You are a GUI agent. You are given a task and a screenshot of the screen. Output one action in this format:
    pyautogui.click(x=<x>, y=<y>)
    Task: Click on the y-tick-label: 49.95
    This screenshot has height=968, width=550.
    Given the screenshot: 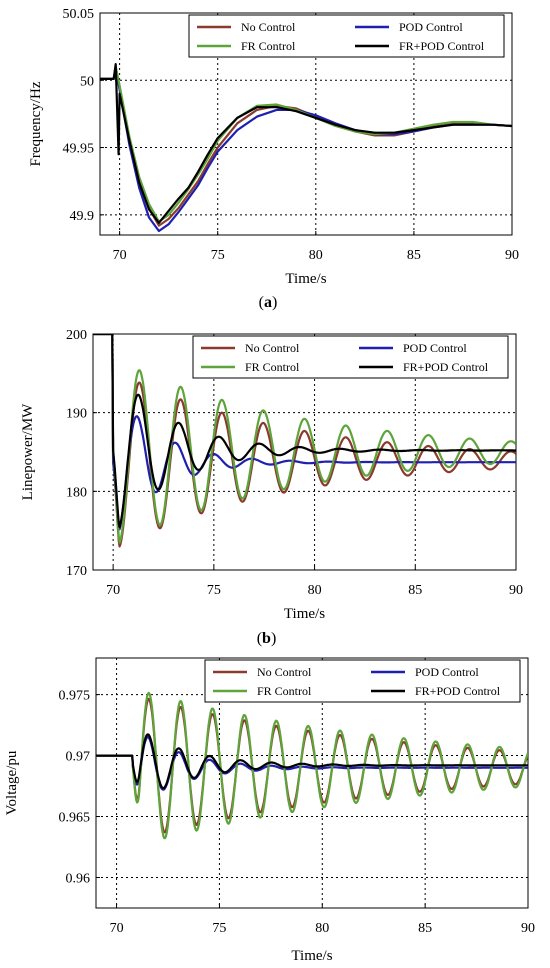 What is the action you would take?
    pyautogui.click(x=79, y=149)
    